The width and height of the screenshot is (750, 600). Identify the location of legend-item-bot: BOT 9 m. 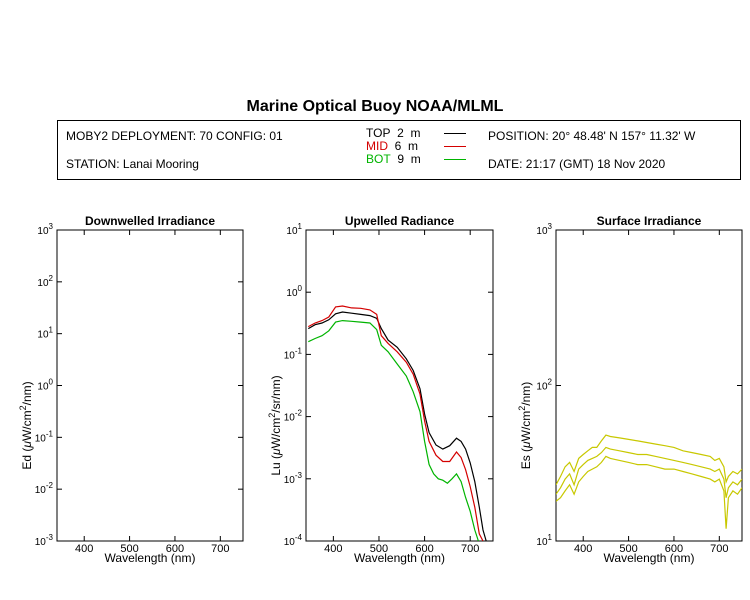
(393, 159).